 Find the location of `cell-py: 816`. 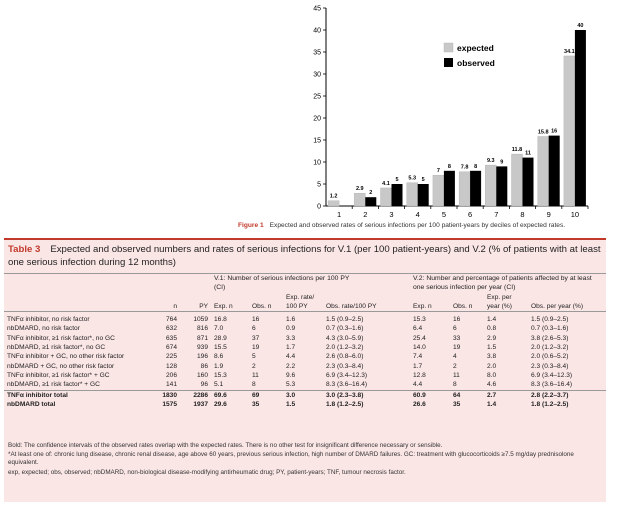

cell-py: 816 is located at coordinates (202, 329).